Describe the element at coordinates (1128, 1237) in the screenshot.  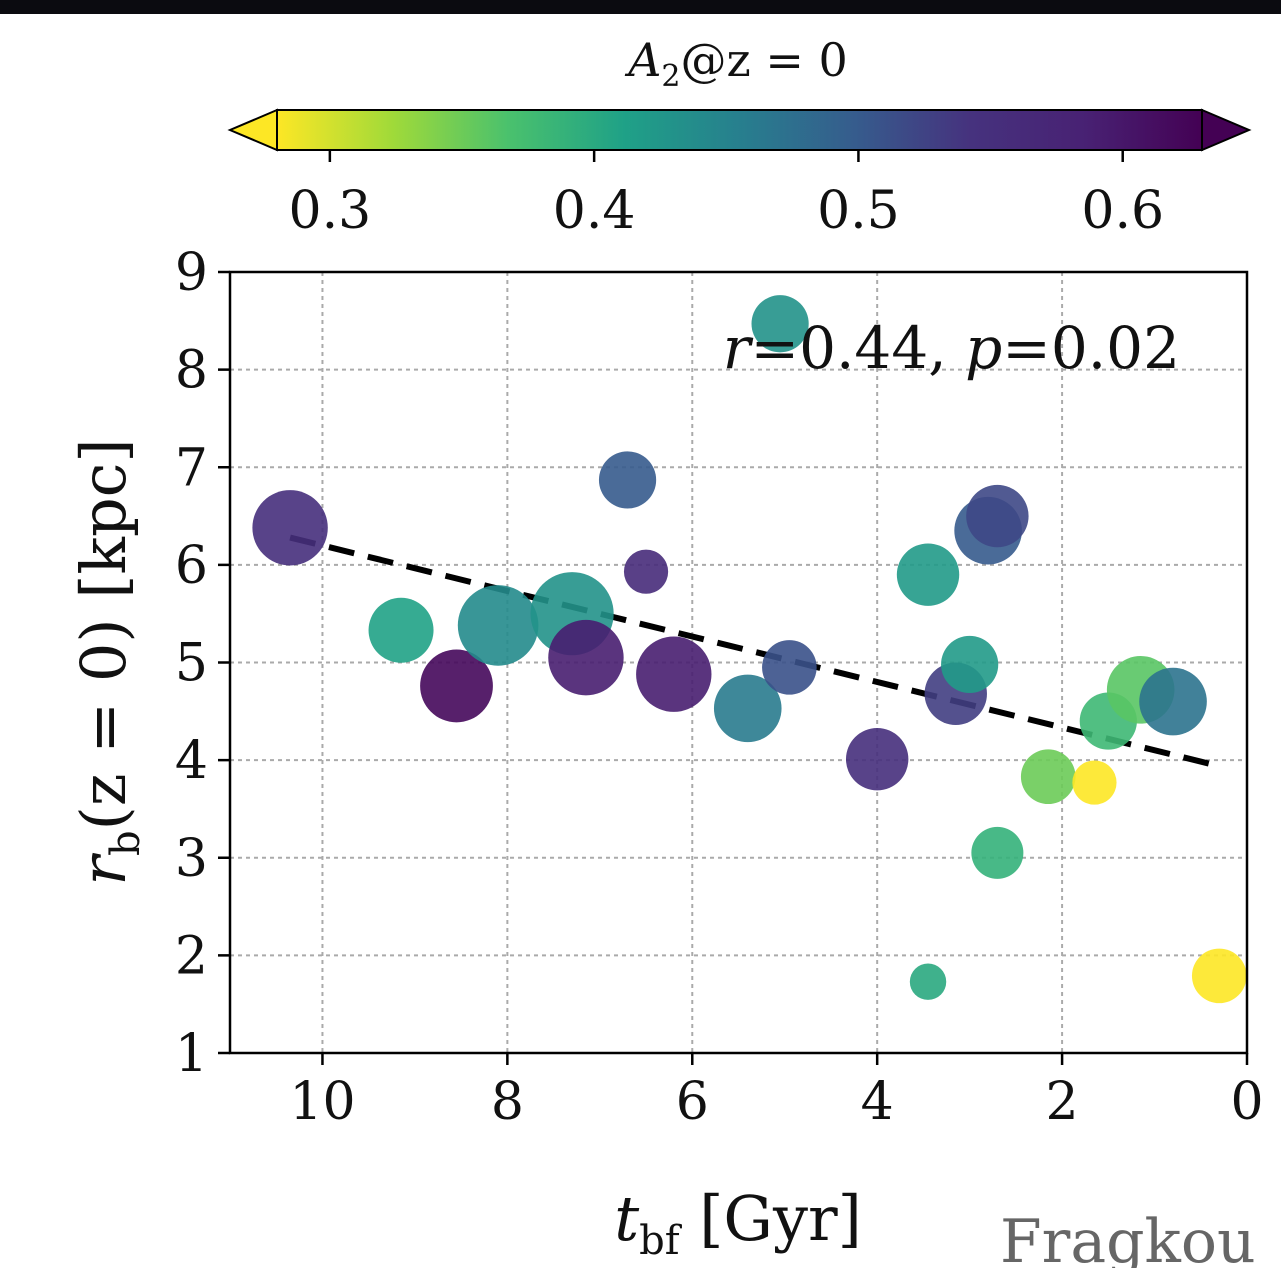
I see `watermark-text: Fragkou` at that location.